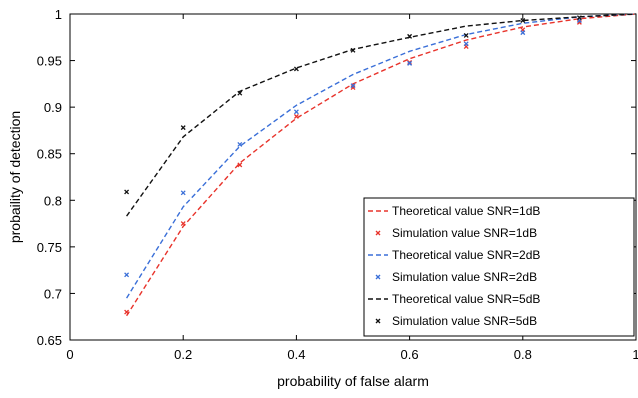  Describe the element at coordinates (296, 354) in the screenshot. I see `x-tick-label: 0.4` at that location.